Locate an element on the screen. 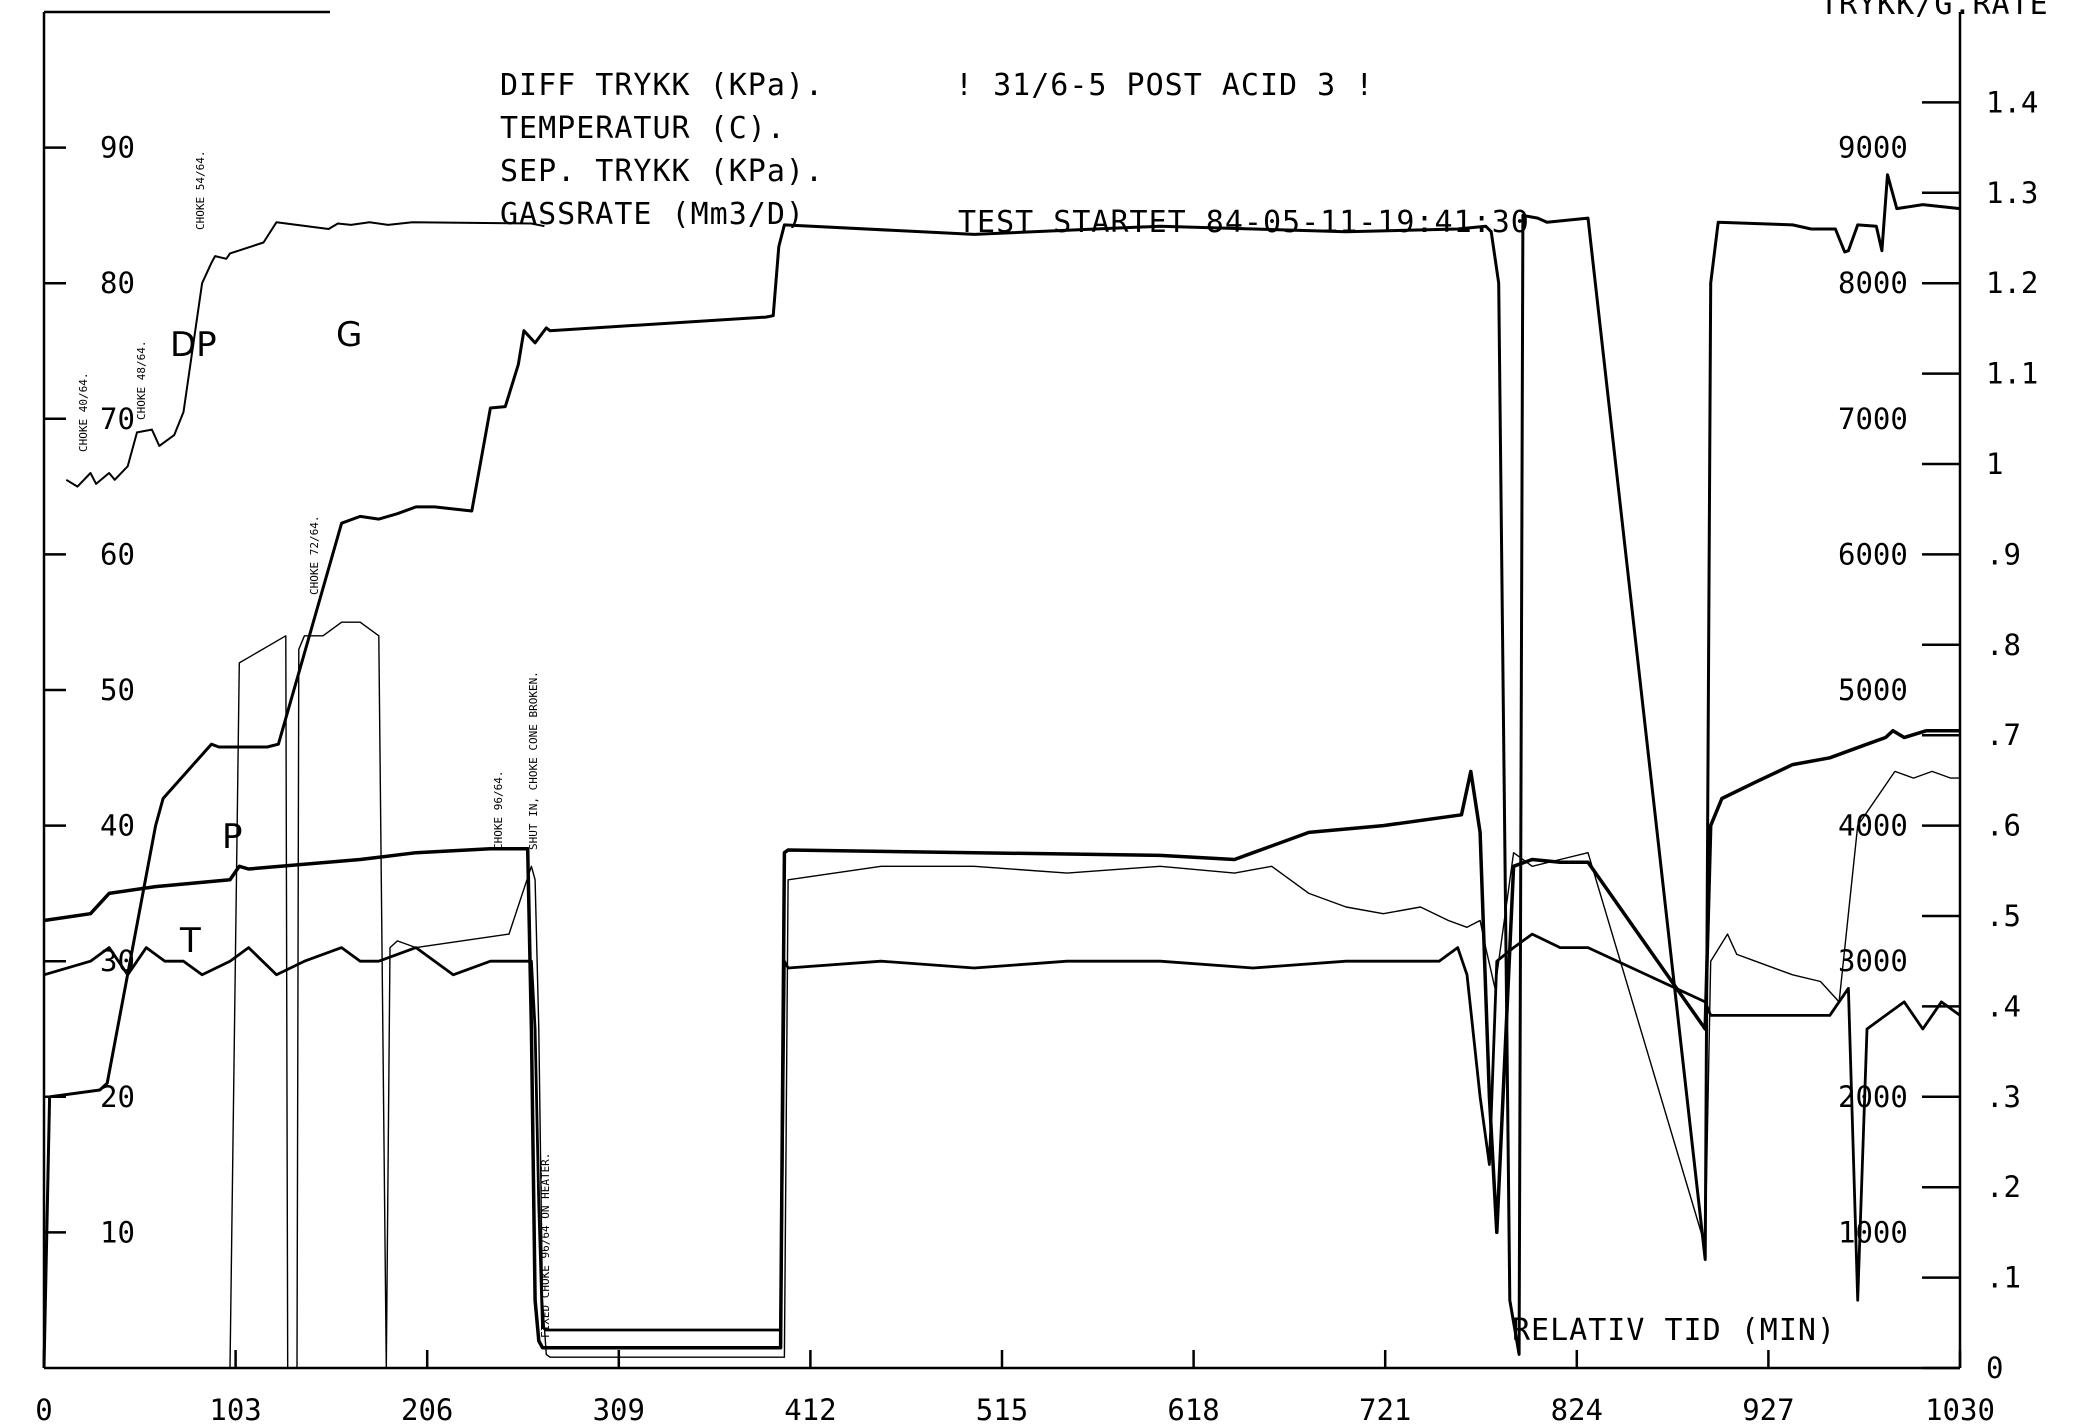 This screenshot has width=2090, height=1428. right-tick-label: .5 is located at coordinates (2003, 916).